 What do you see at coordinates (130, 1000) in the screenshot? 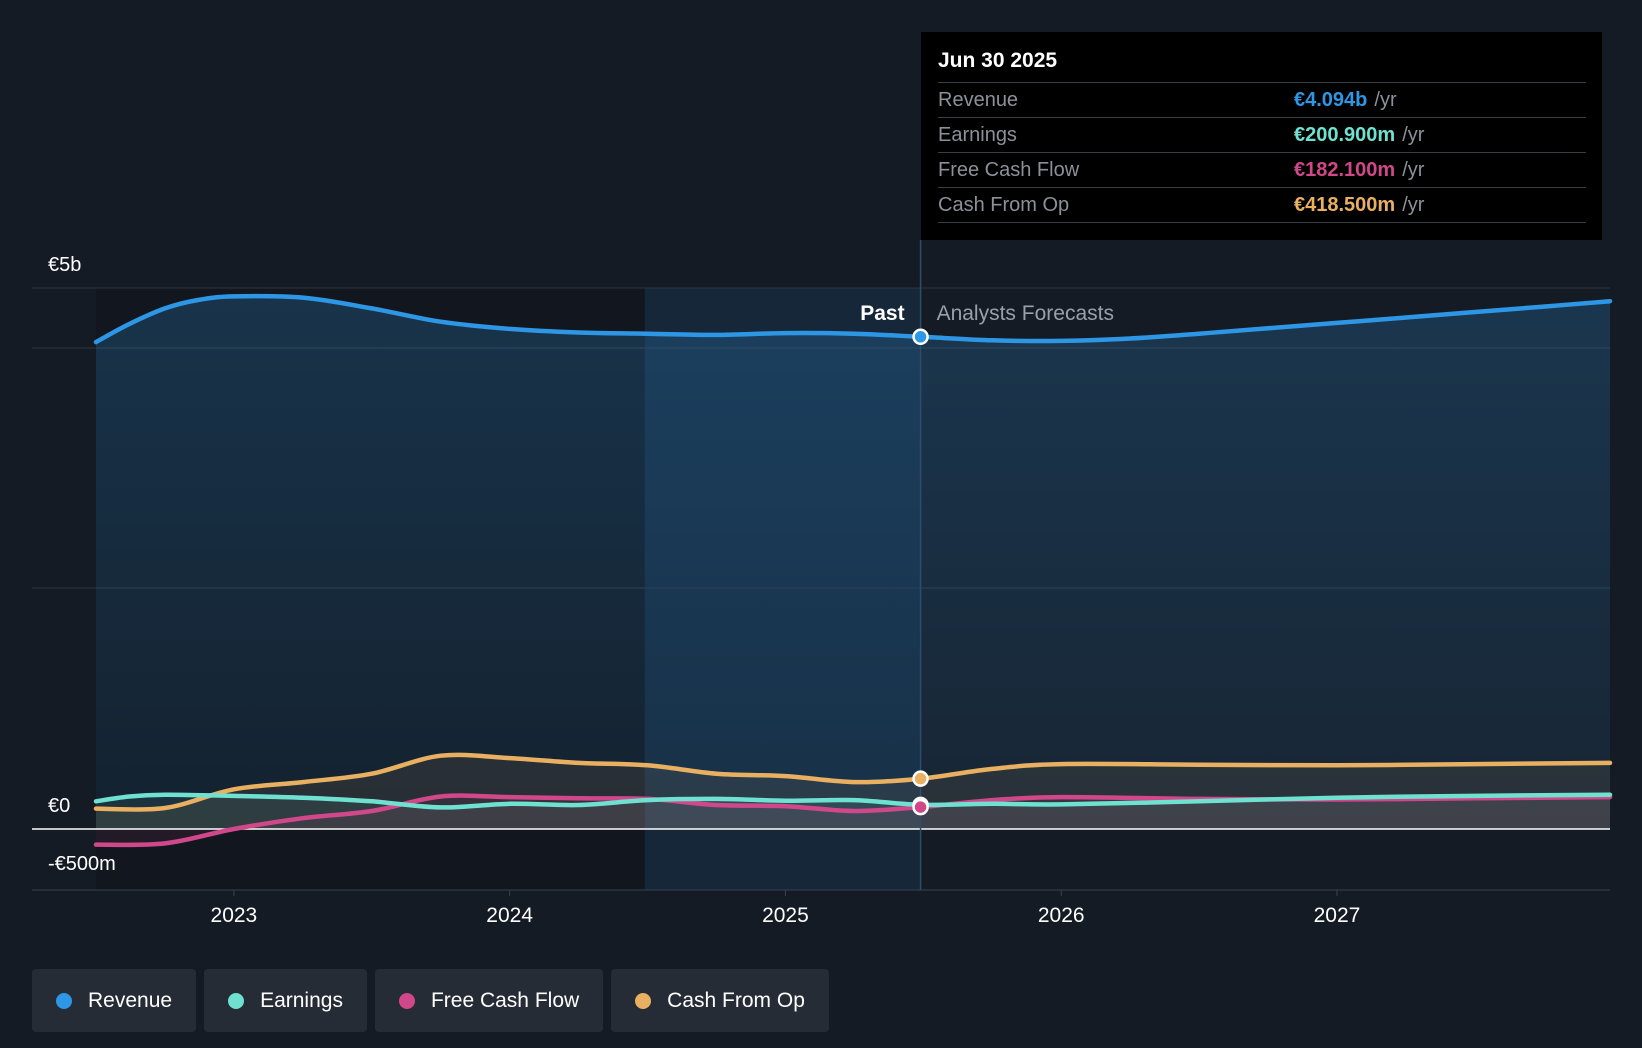
I see `legend-label: Revenue` at bounding box center [130, 1000].